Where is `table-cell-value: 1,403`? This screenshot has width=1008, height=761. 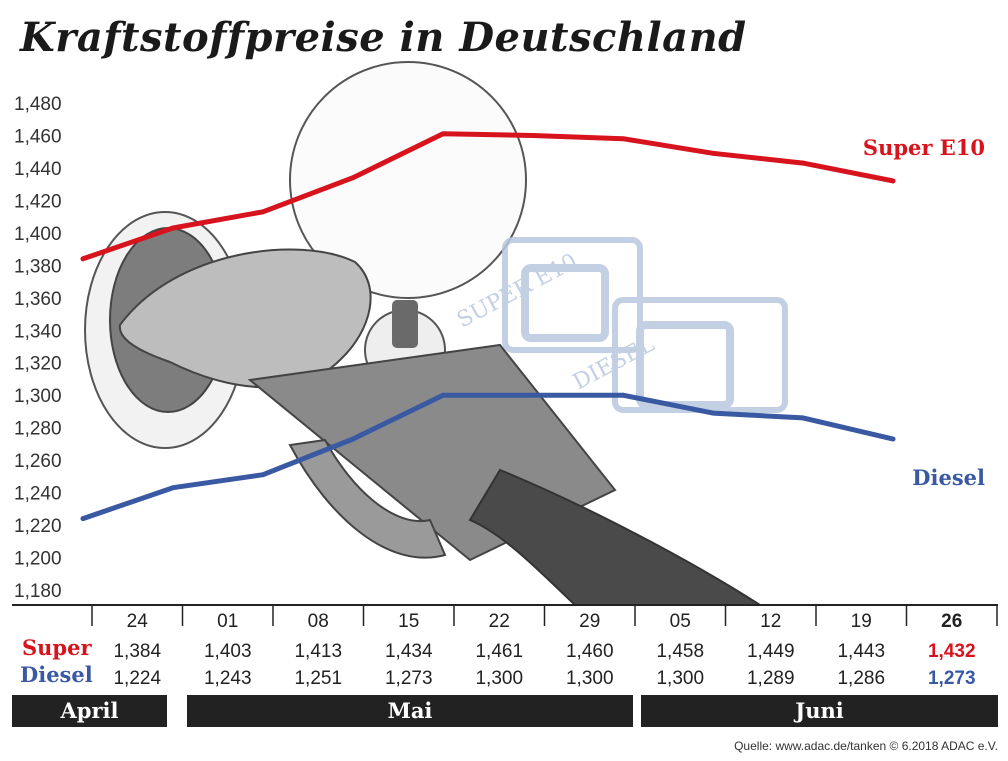
table-cell-value: 1,403 is located at coordinates (228, 651).